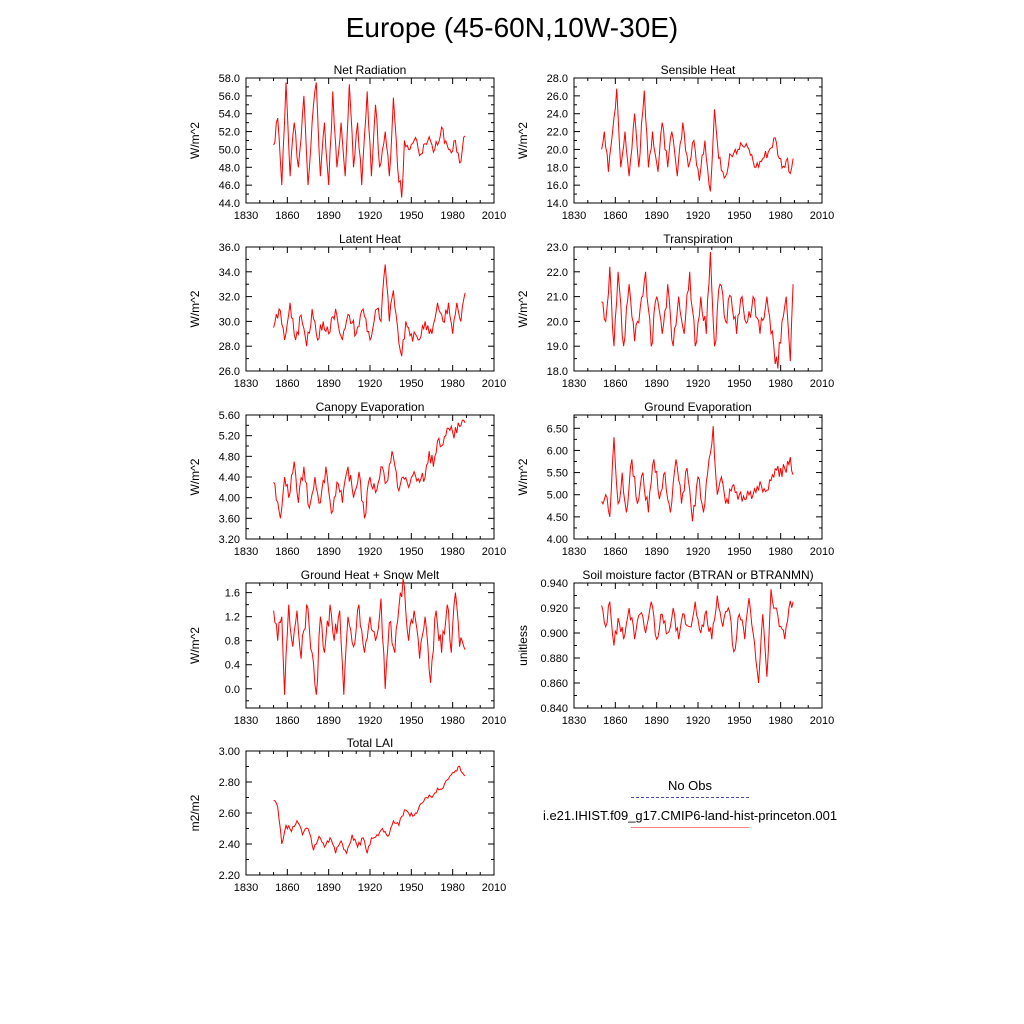 The image size is (1024, 1024). I want to click on y-tick-label: 0.4, so click(232, 666).